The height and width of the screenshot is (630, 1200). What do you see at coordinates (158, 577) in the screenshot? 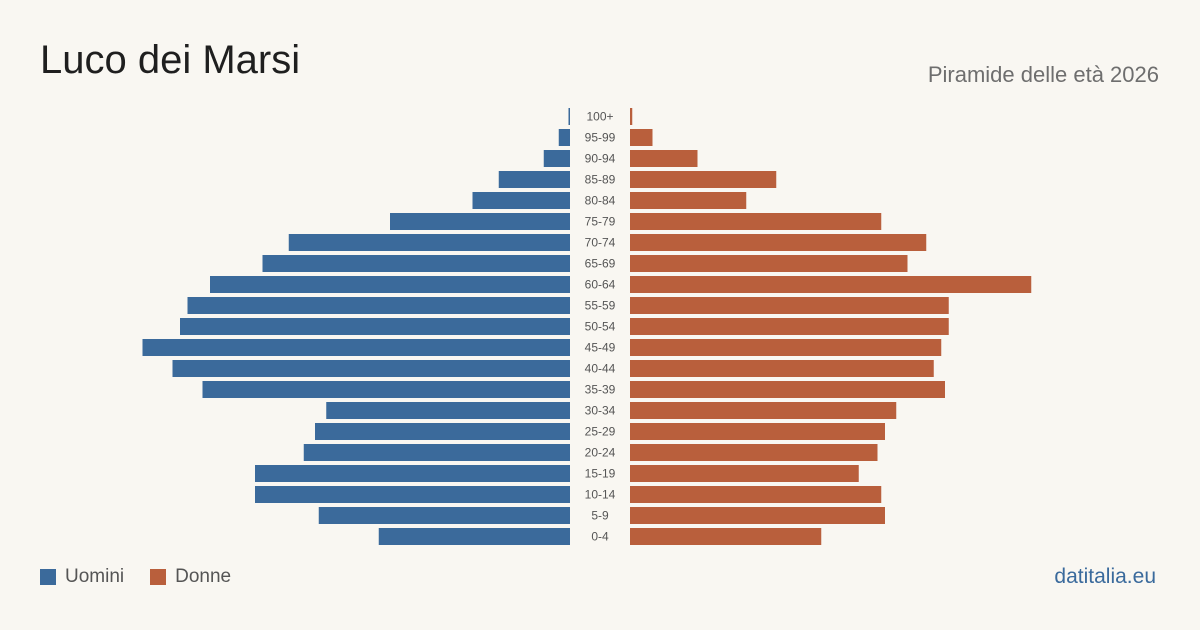
I see `legend-swatch-women` at bounding box center [158, 577].